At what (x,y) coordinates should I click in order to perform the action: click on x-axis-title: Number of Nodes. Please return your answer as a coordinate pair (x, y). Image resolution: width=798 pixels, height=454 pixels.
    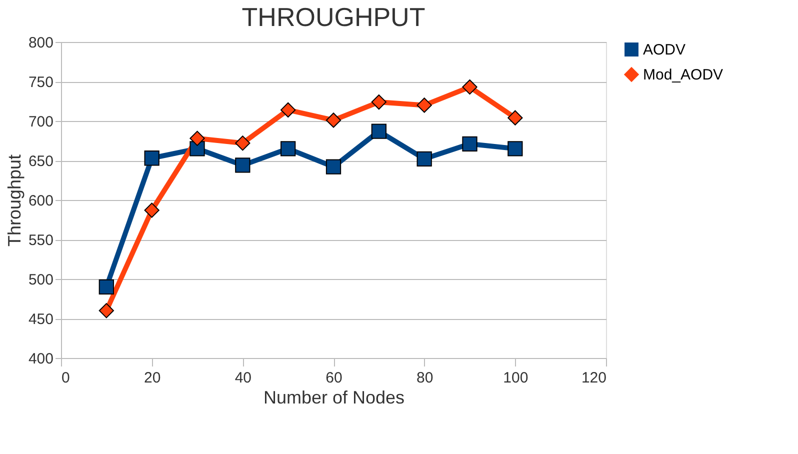
    Looking at the image, I should click on (334, 398).